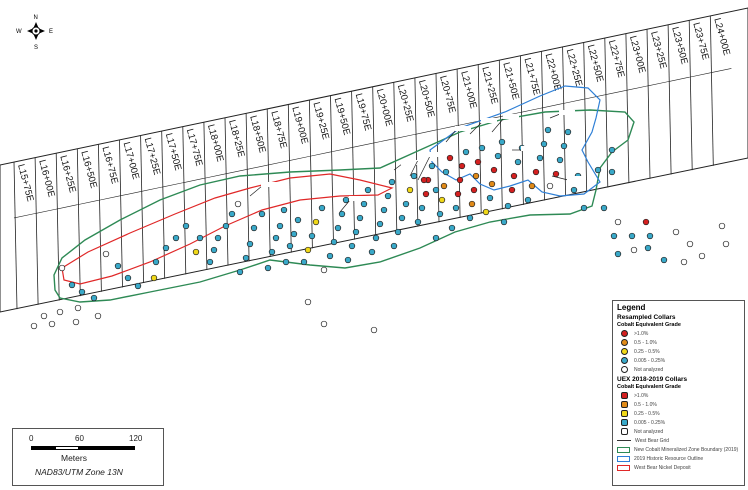 The image size is (748, 490). What do you see at coordinates (447, 94) in the screenshot?
I see `grid-line-label: L20+75E` at bounding box center [447, 94].